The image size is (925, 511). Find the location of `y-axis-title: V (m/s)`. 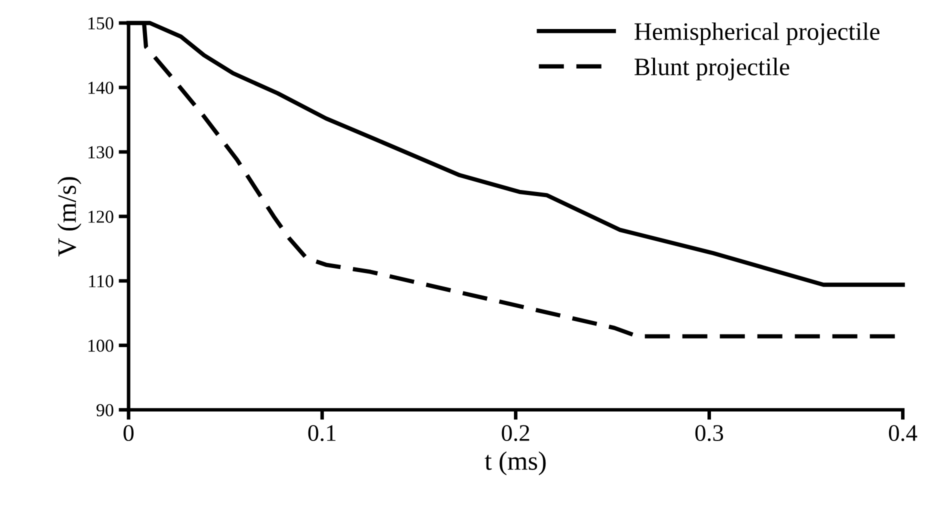

y-axis-title: V (m/s) is located at coordinates (69, 217).